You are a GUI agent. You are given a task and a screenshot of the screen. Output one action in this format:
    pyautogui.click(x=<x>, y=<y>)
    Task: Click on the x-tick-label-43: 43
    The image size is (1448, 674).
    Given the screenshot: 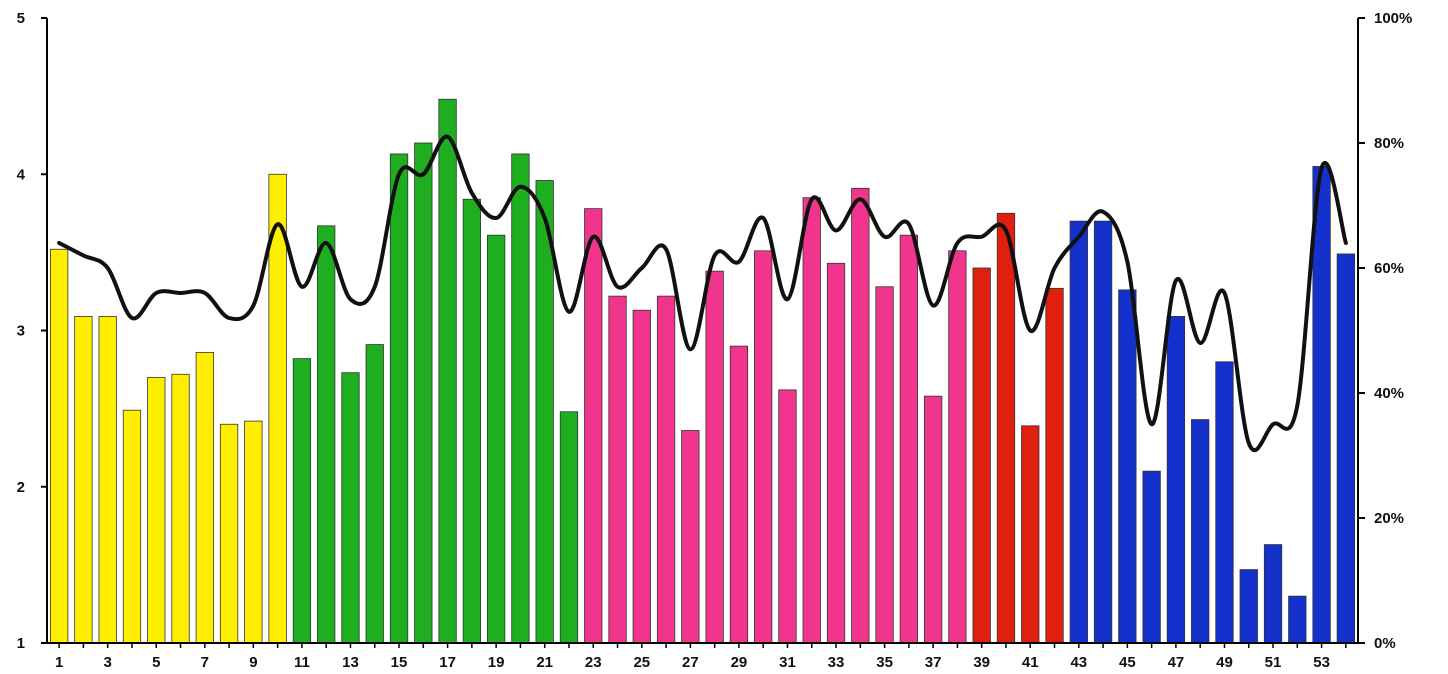 What is the action you would take?
    pyautogui.click(x=1078, y=662)
    